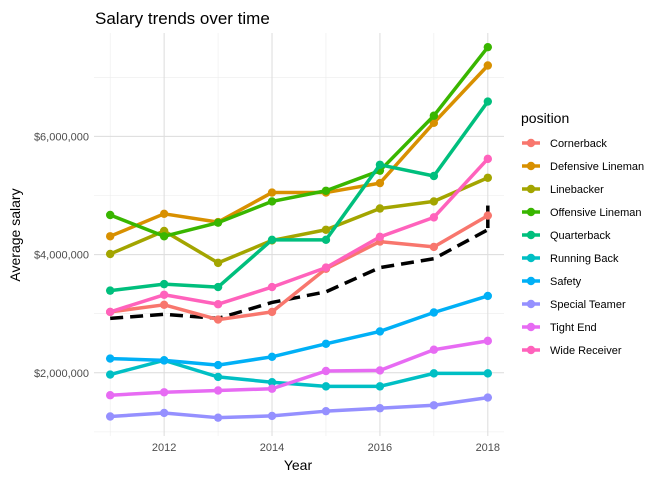 The image size is (672, 480). Describe the element at coordinates (182, 18) in the screenshot. I see `chart-title: Salary trends over time` at that location.